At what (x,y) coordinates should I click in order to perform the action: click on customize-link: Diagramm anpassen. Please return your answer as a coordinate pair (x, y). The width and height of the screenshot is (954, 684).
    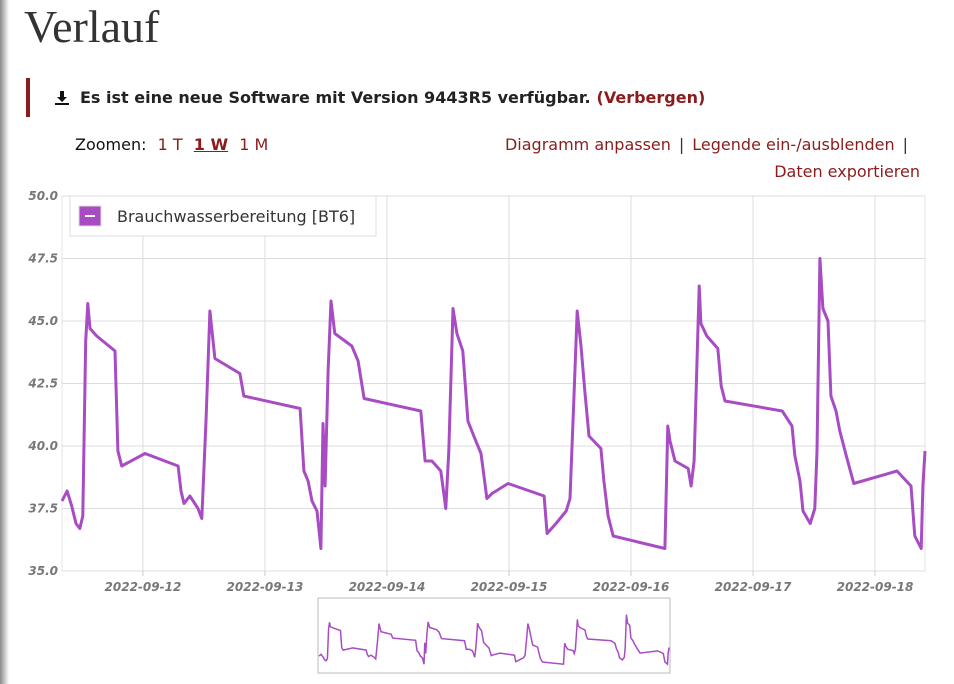
    Looking at the image, I should click on (587, 144).